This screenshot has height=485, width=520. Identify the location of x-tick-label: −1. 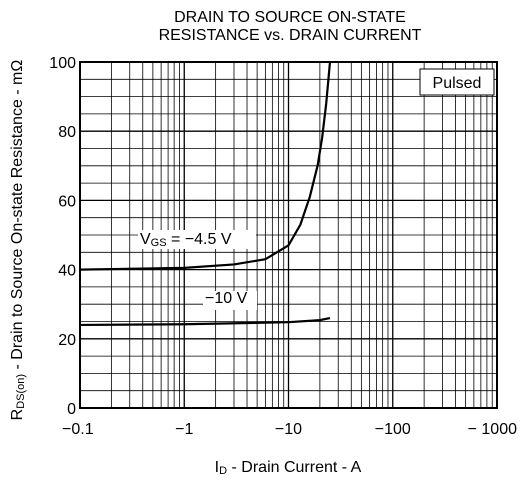
(184, 429).